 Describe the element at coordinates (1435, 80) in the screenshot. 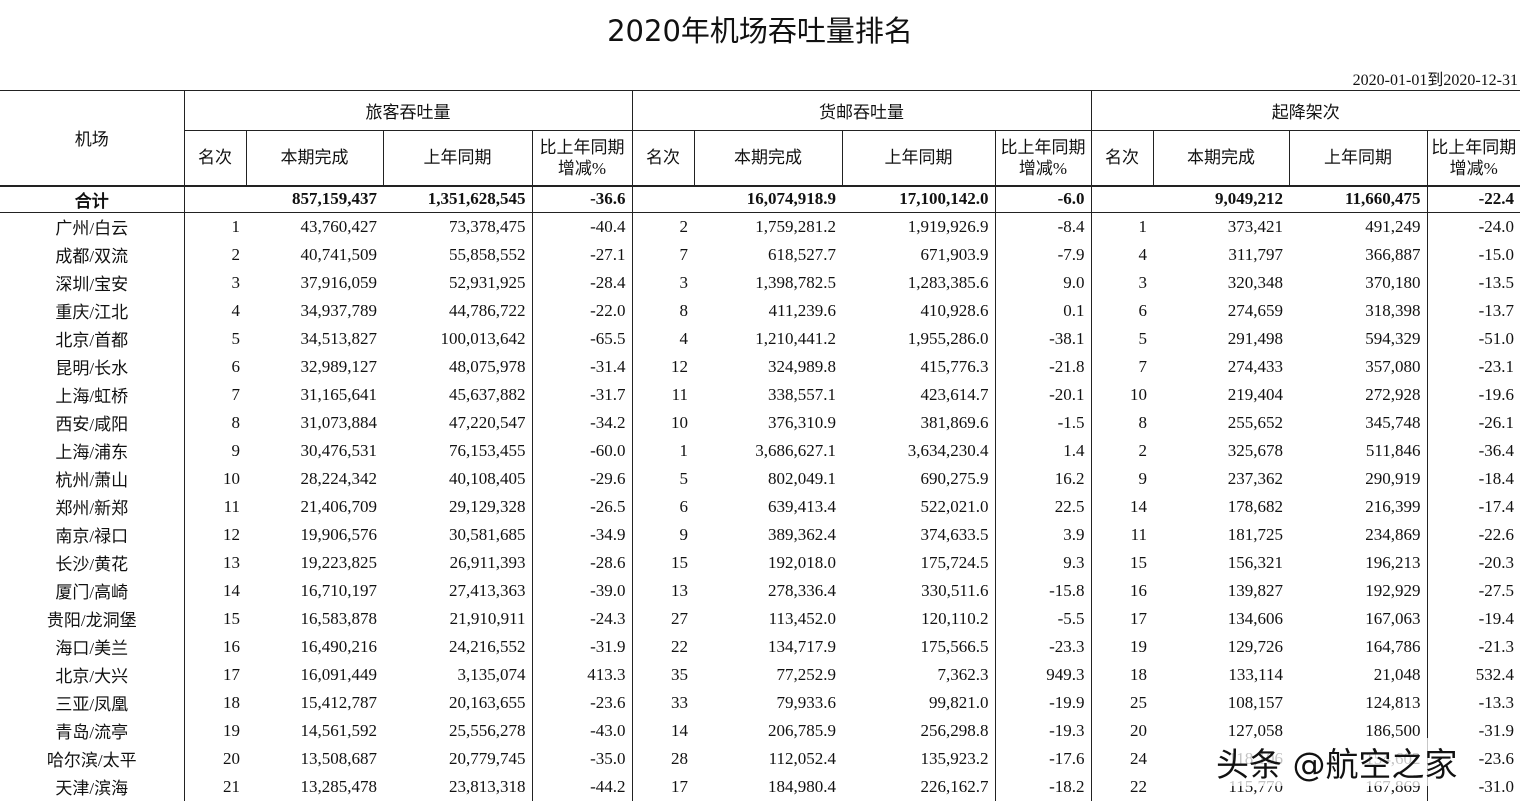

I see `date-range: 2020-01-01到2020-12-31` at that location.